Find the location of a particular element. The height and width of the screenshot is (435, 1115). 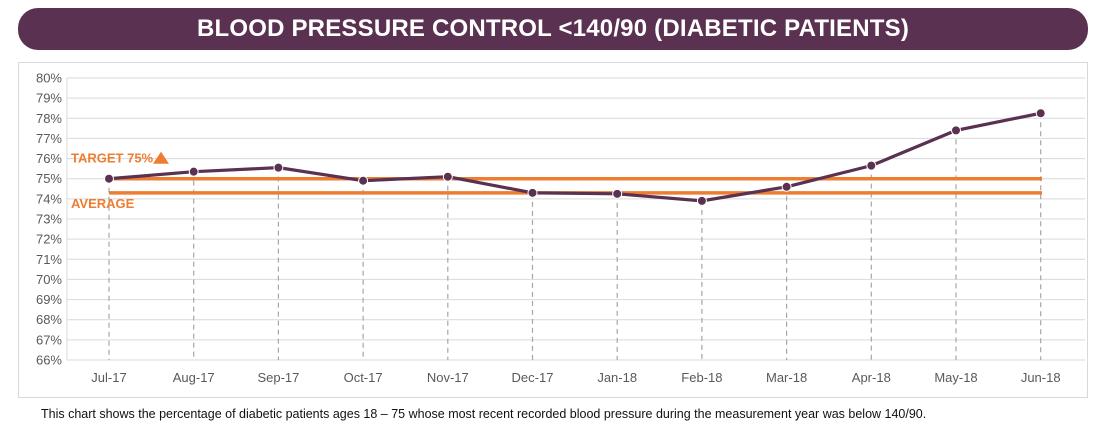

y-tick-label: 66% is located at coordinates (49, 360).